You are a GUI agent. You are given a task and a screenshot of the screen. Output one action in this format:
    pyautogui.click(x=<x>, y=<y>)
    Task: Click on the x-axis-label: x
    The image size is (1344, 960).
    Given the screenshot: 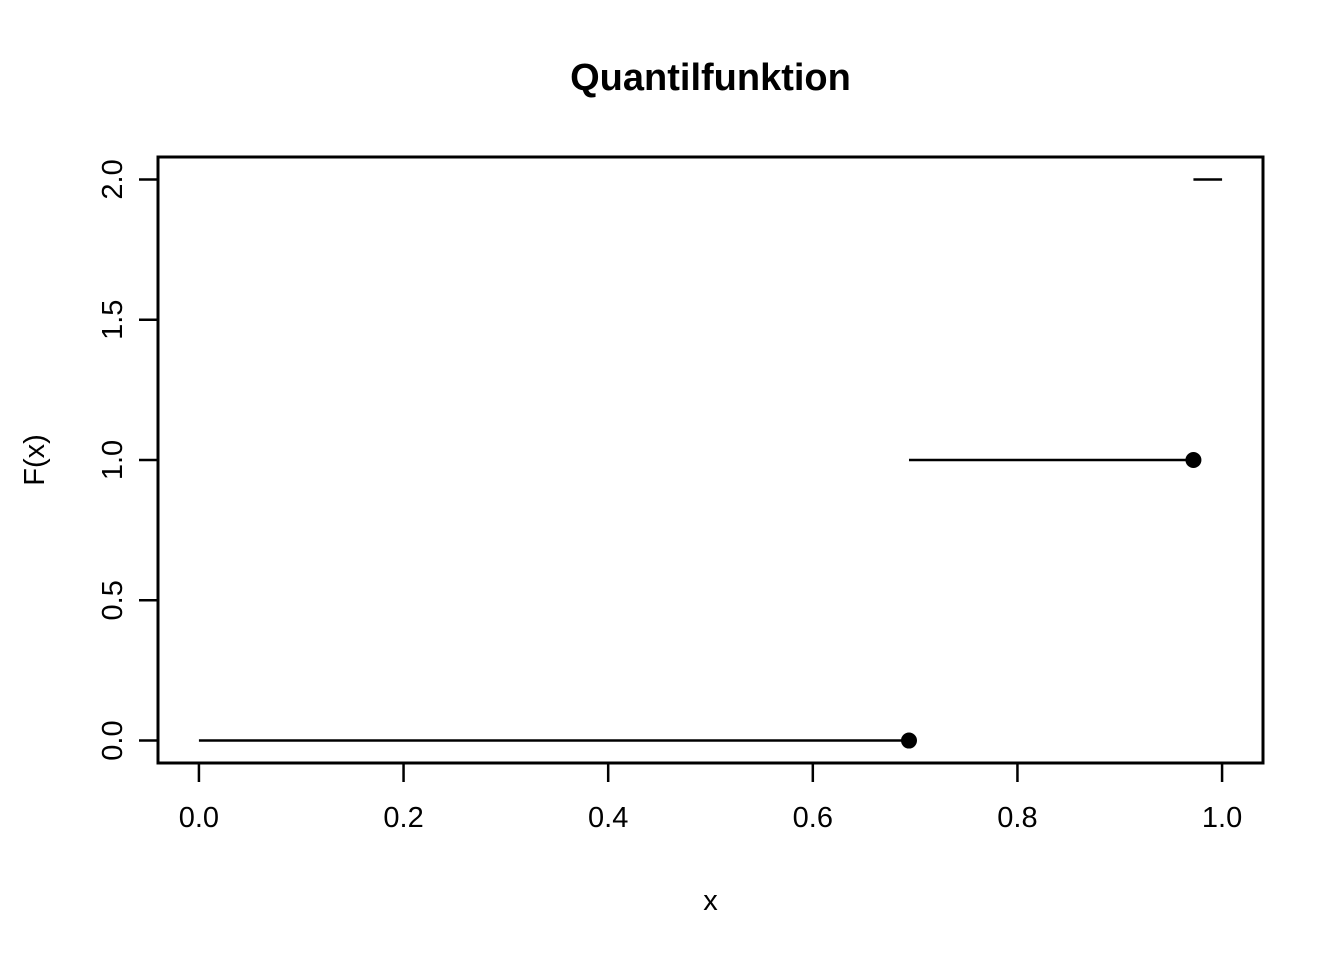 What is the action you would take?
    pyautogui.click(x=710, y=901)
    